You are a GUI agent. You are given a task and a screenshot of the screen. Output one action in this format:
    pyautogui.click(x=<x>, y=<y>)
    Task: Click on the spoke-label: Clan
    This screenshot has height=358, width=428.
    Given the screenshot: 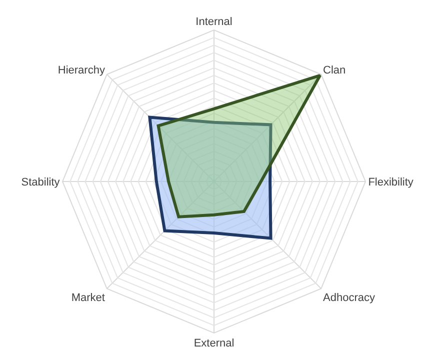 What is the action you would take?
    pyautogui.click(x=334, y=70)
    